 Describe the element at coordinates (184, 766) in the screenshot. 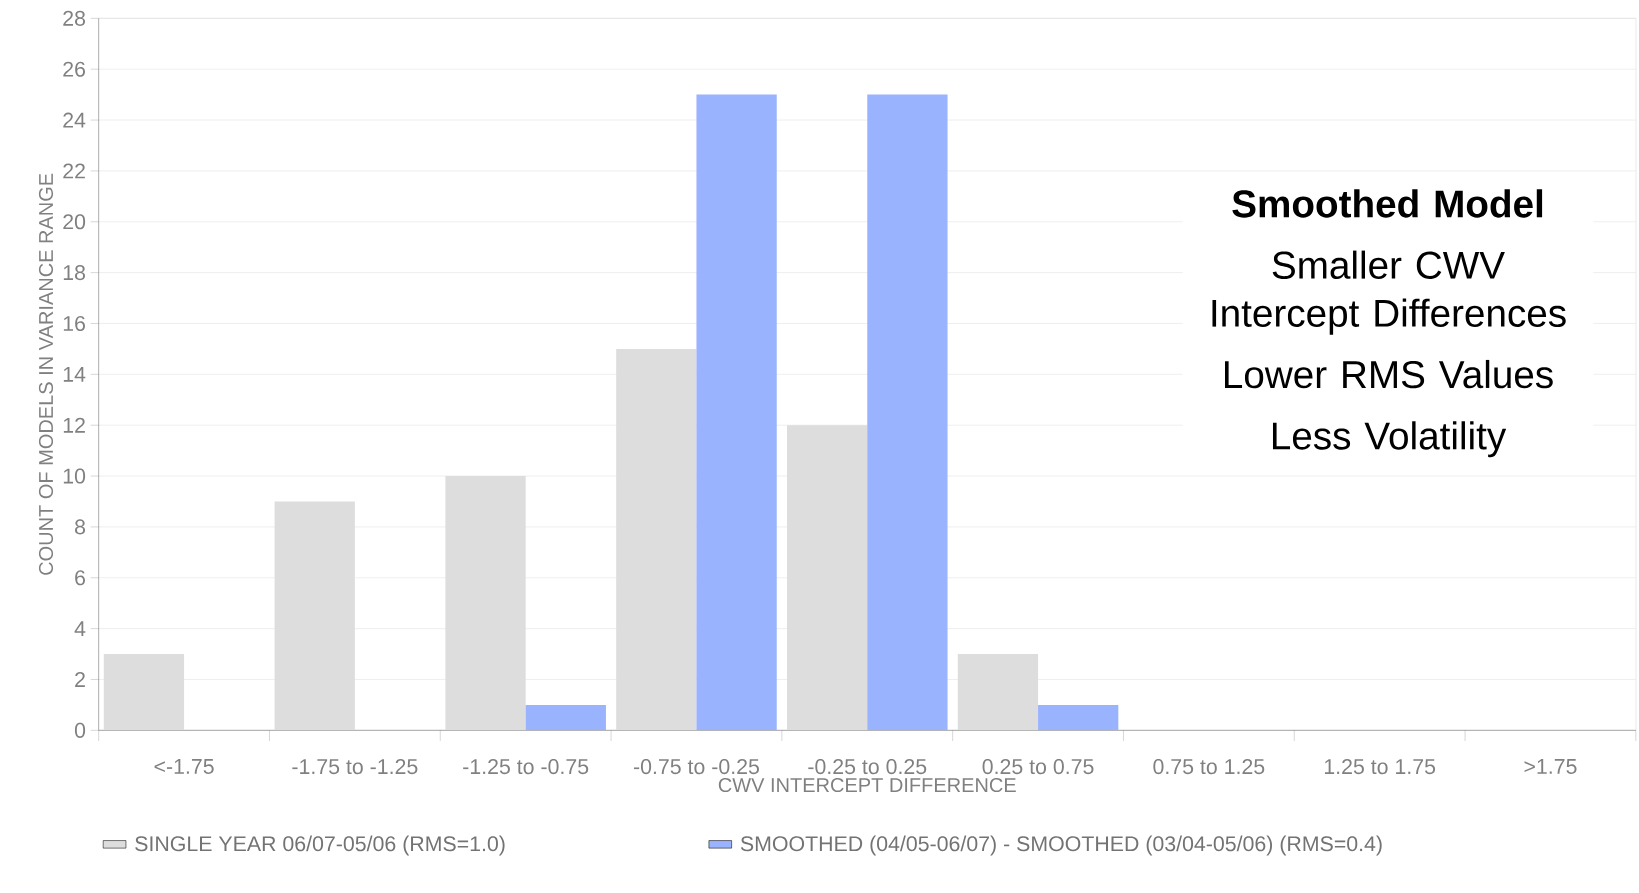

I see `x-tick-label: <-1.75` at that location.